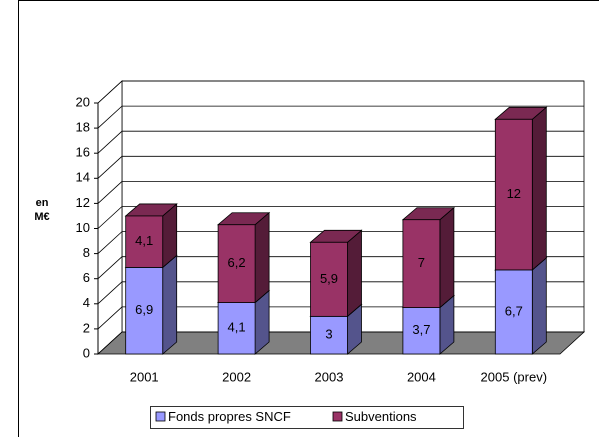  What do you see at coordinates (83, 227) in the screenshot?
I see `y-tick-label: 10` at bounding box center [83, 227].